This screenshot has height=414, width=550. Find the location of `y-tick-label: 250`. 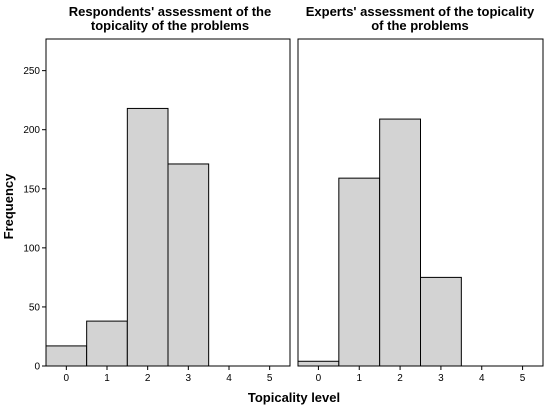

y-tick-label: 250 is located at coordinates (31, 71).